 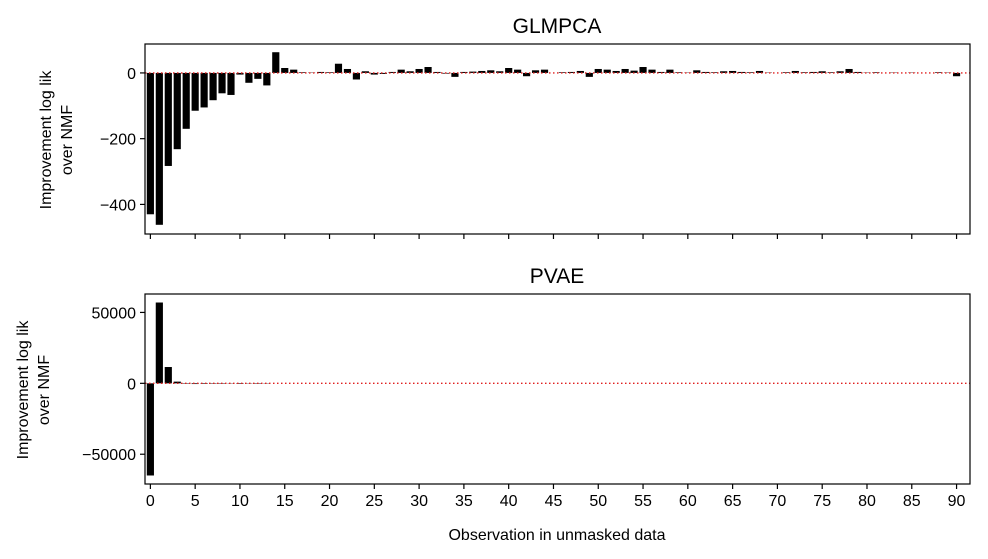 What do you see at coordinates (374, 501) in the screenshot?
I see `pvae-xtick-label-5: 25` at bounding box center [374, 501].